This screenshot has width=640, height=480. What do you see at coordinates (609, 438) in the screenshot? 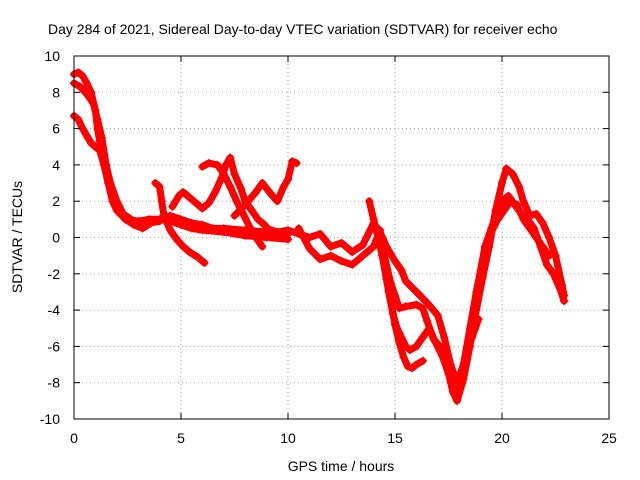
I see `x-tick-label: 25` at bounding box center [609, 438].